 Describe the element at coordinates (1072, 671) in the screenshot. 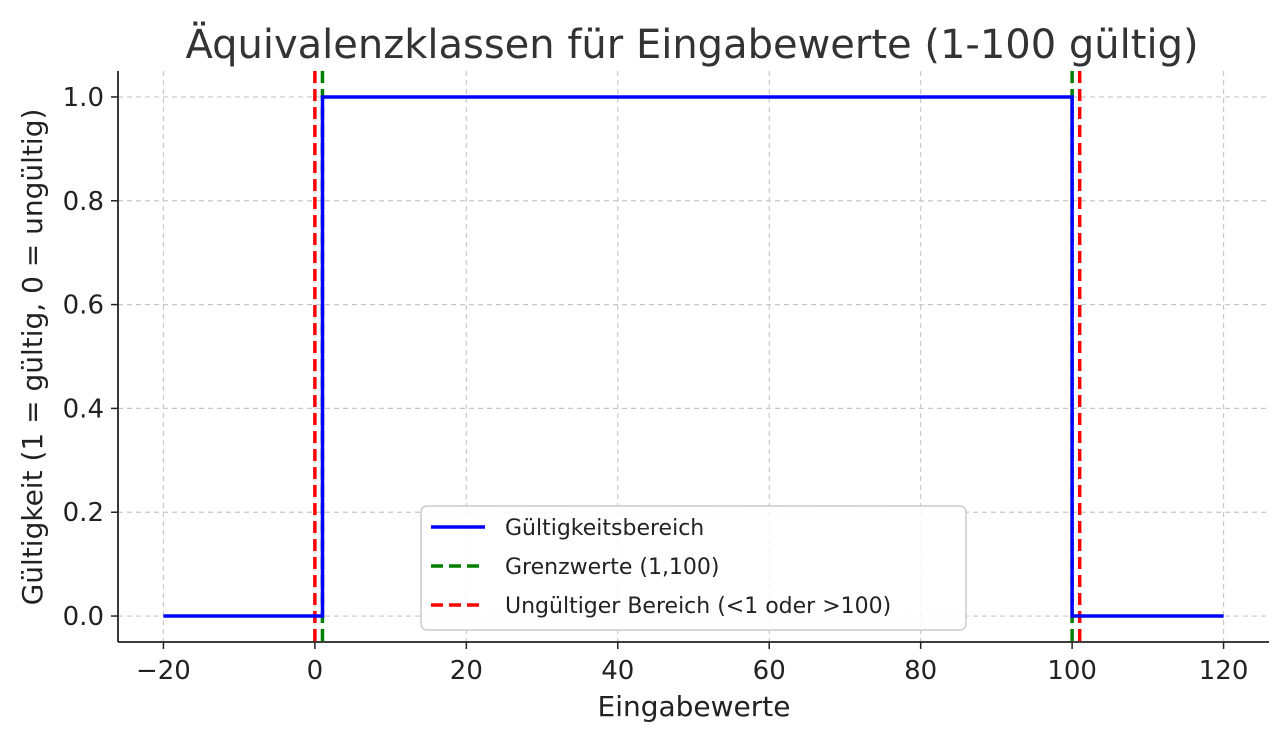

I see `x-tick-label: 100` at that location.